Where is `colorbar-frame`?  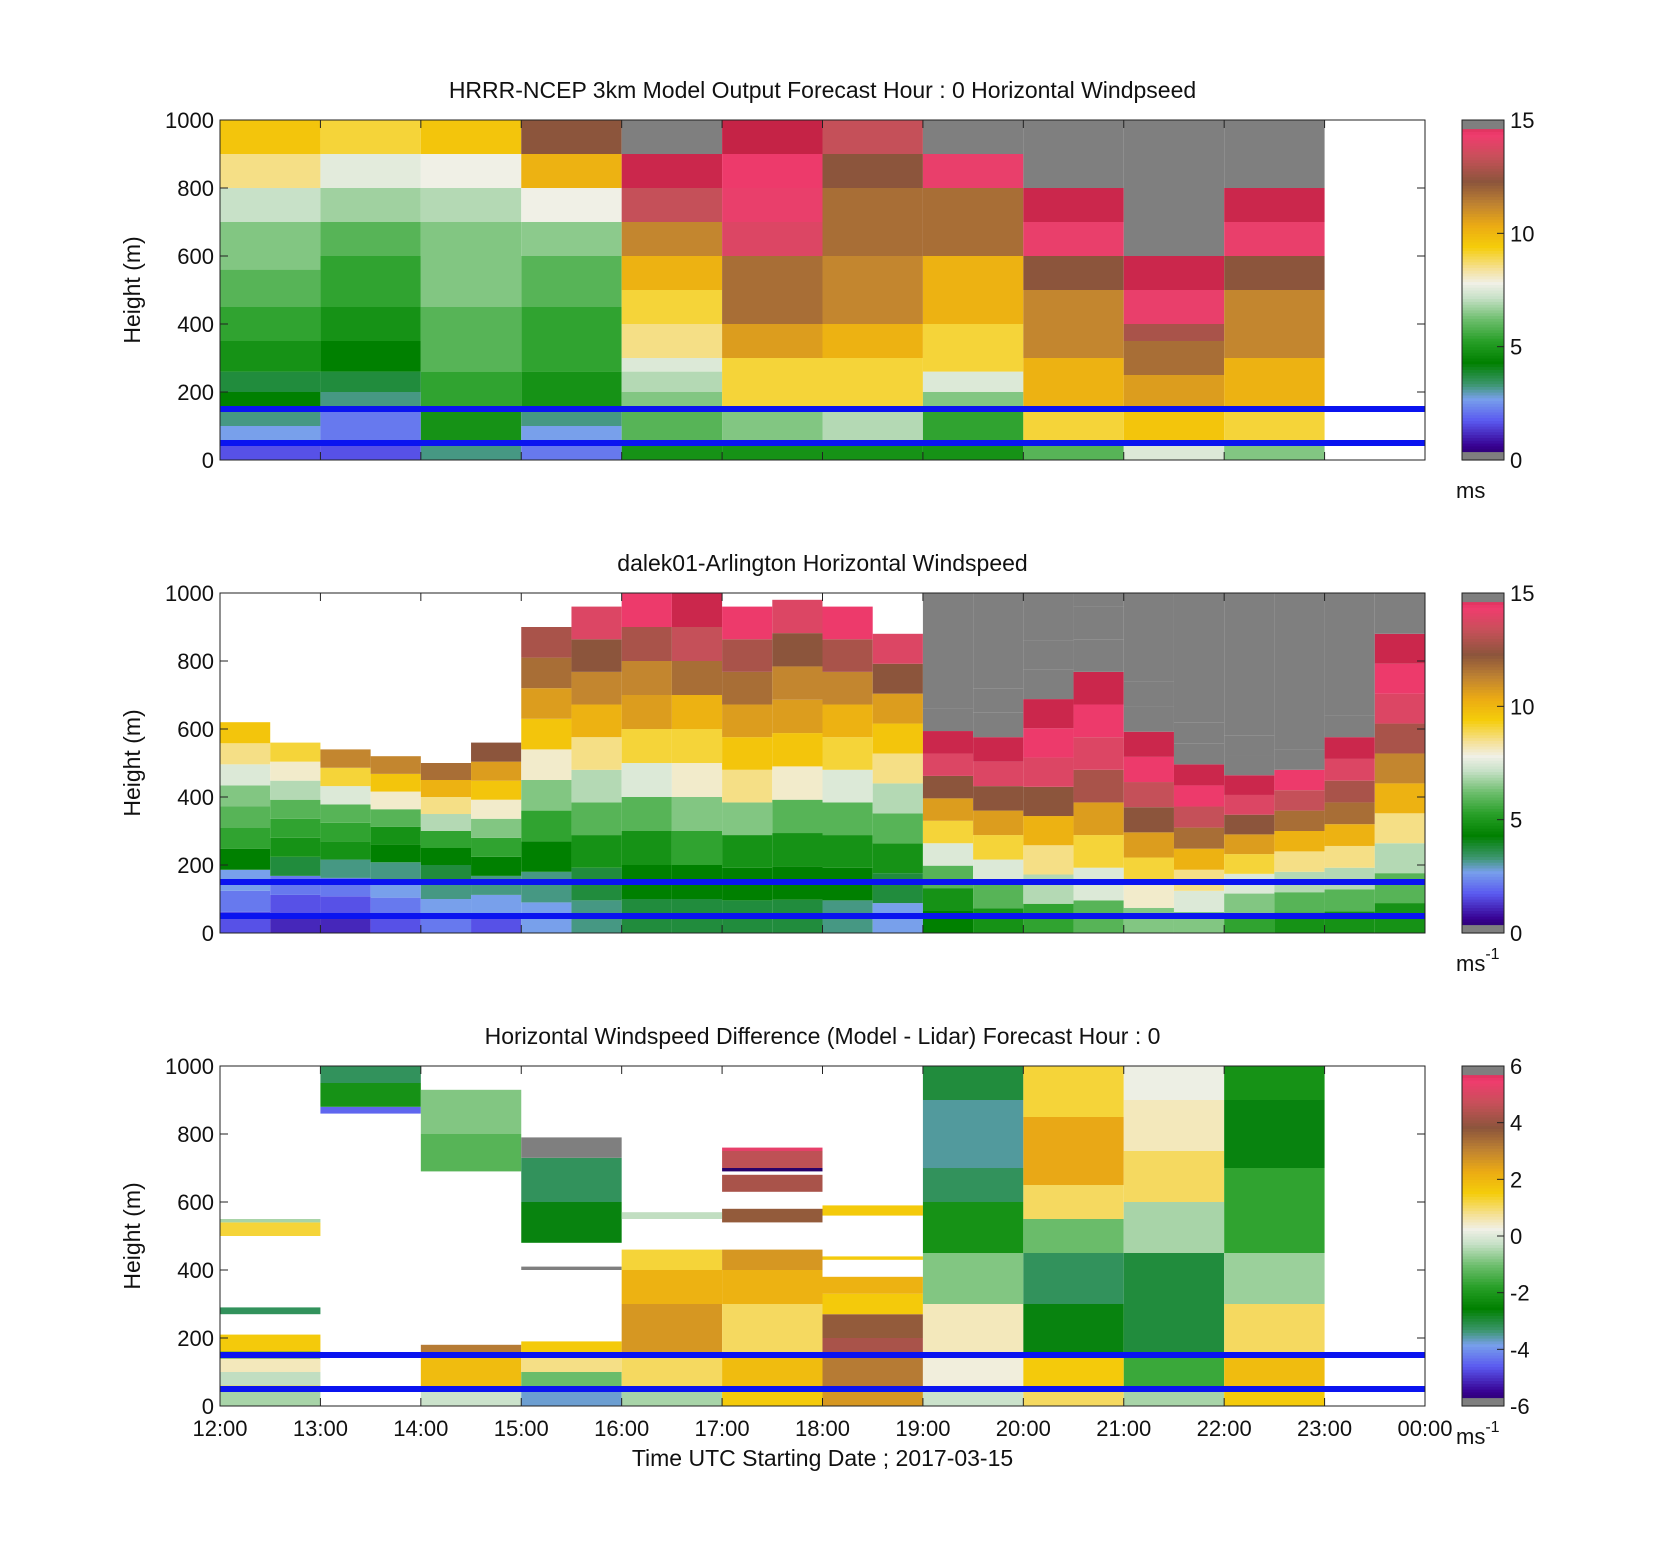 colorbar-frame is located at coordinates (1483, 290).